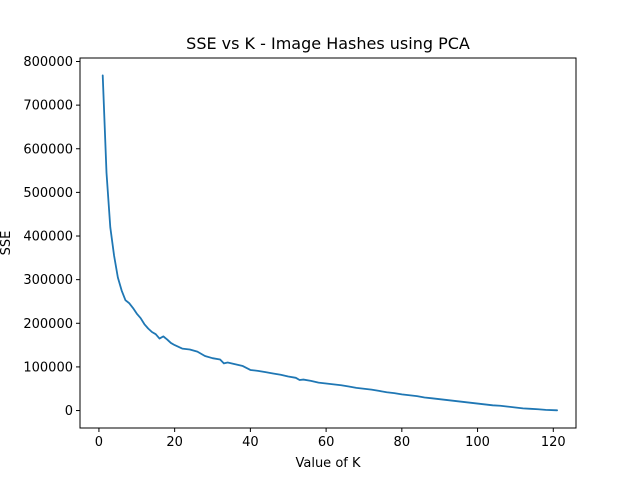 The image size is (640, 480). I want to click on y-tick-label: 500000, so click(48, 193).